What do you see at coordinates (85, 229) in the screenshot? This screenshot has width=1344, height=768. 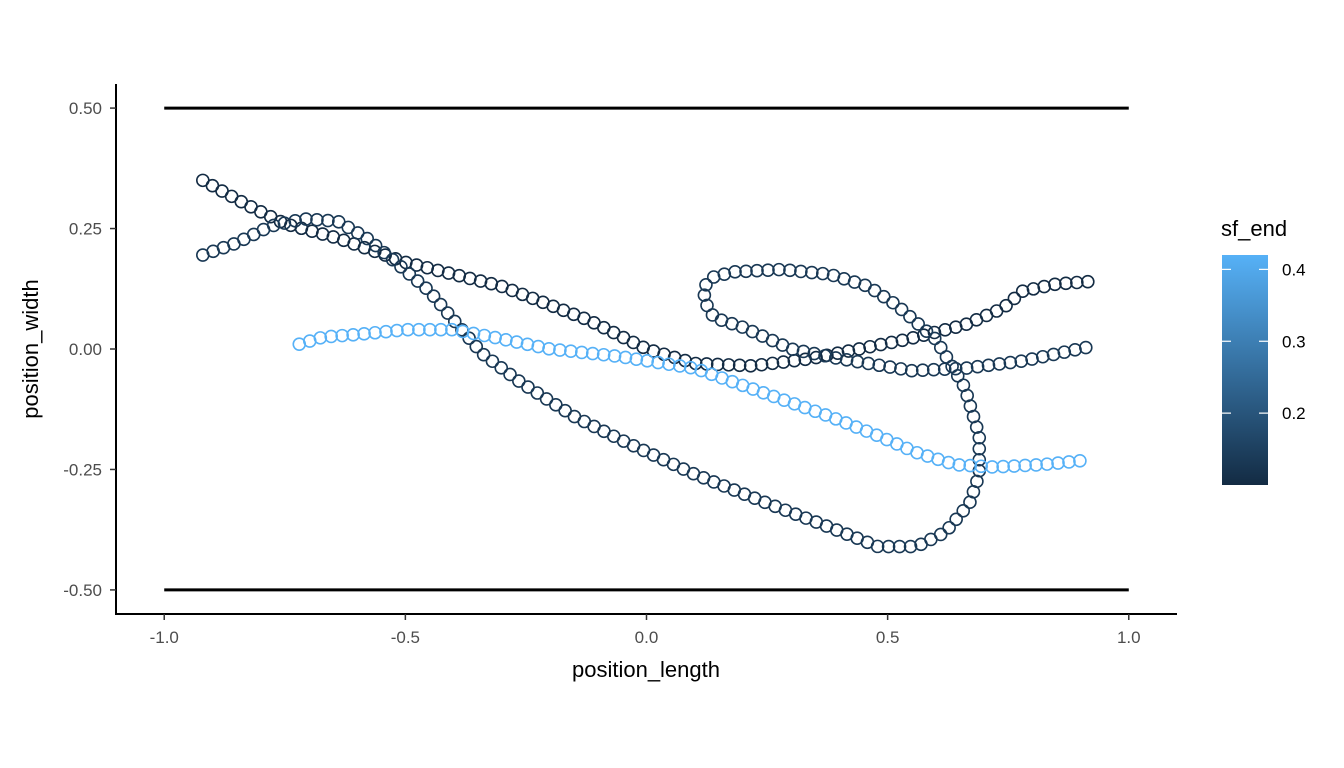 I see `y-tick-label: 0.25` at bounding box center [85, 229].